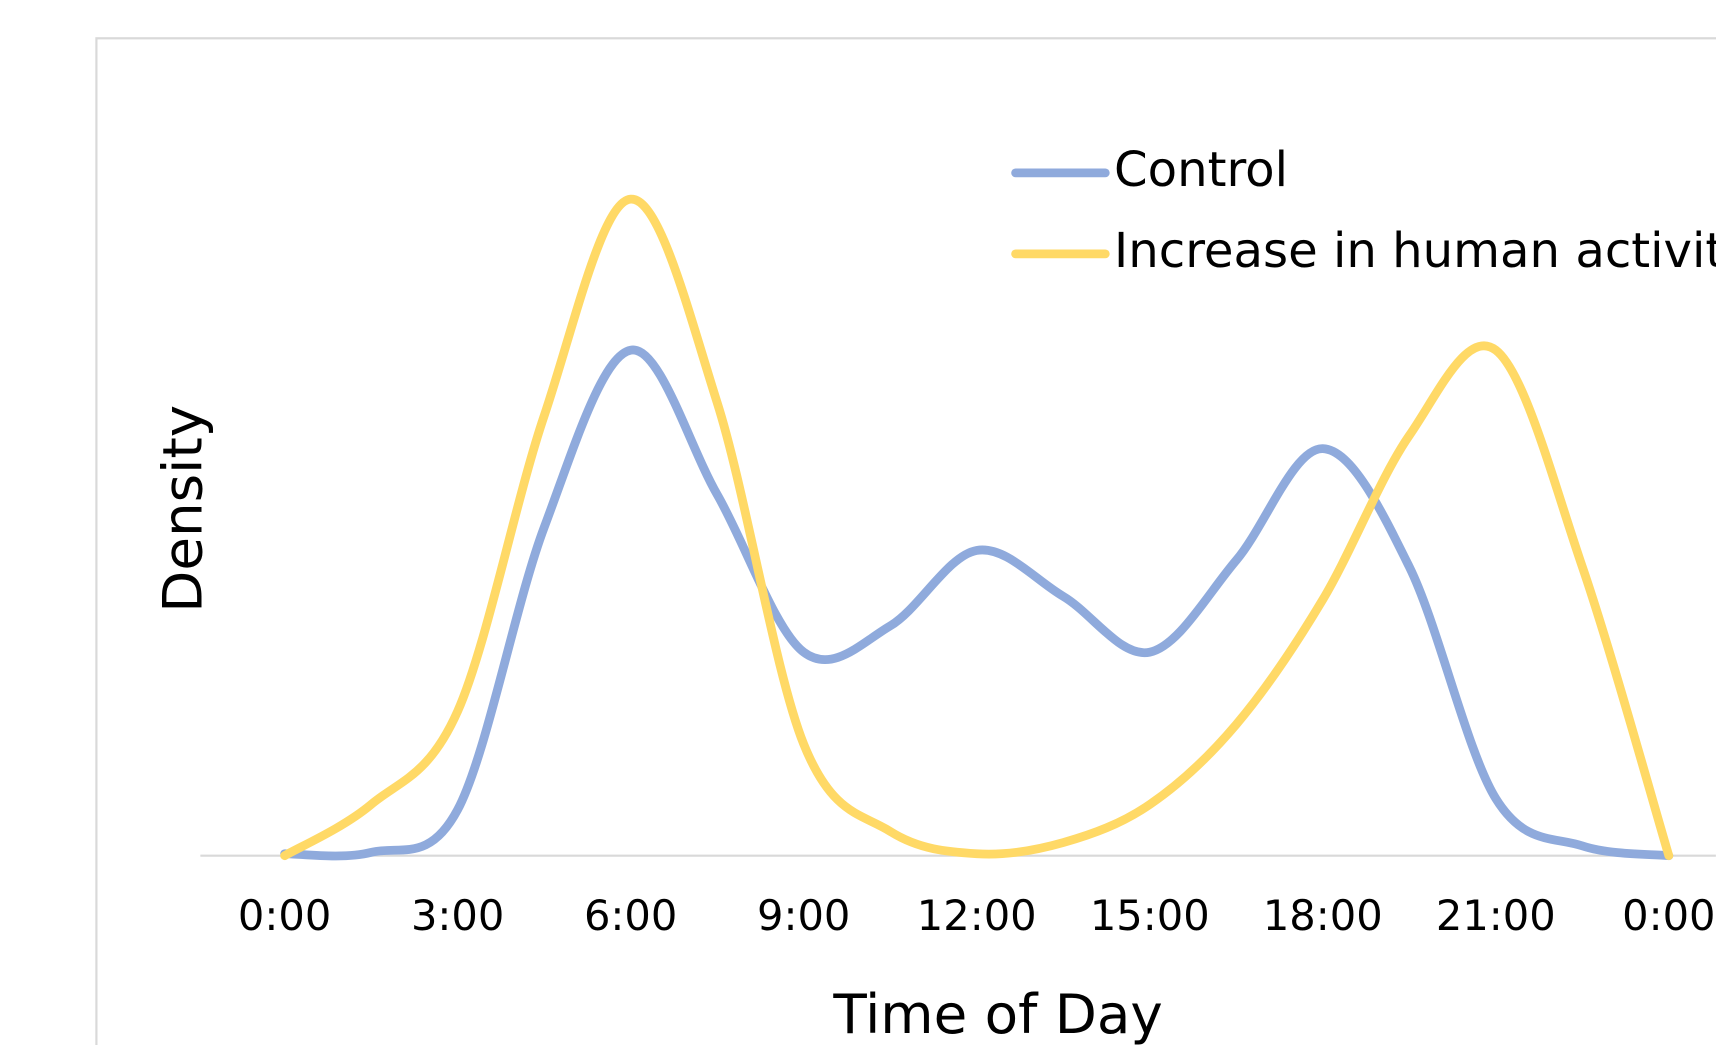 This screenshot has height=1045, width=1716. I want to click on y-axis-title: Density, so click(182, 509).